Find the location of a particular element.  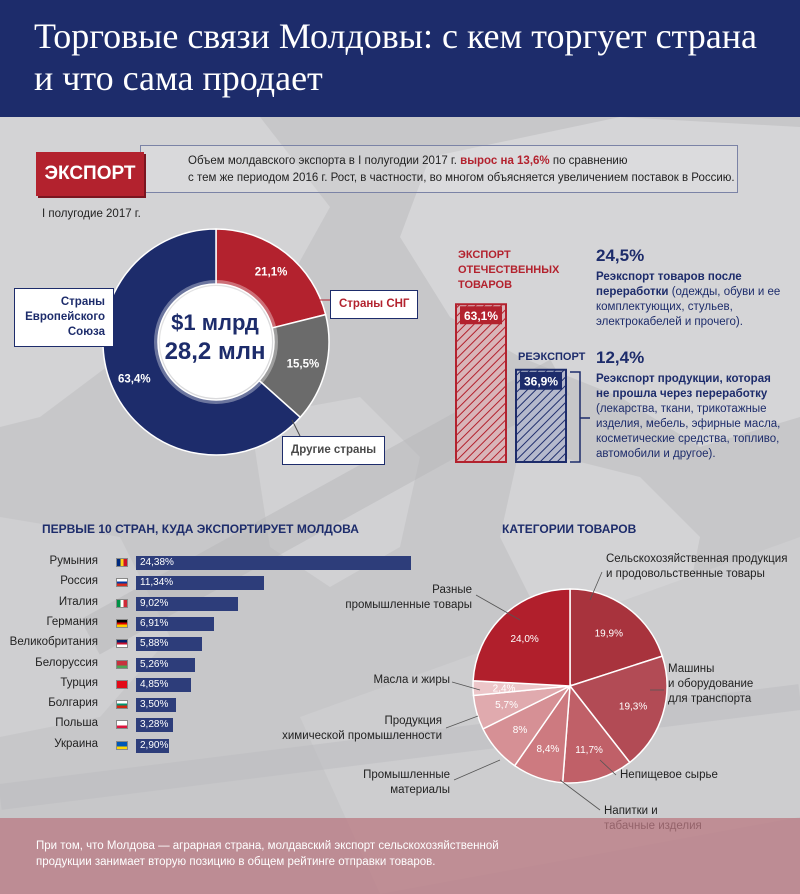

category-slice-label: 8% is located at coordinates (520, 730).